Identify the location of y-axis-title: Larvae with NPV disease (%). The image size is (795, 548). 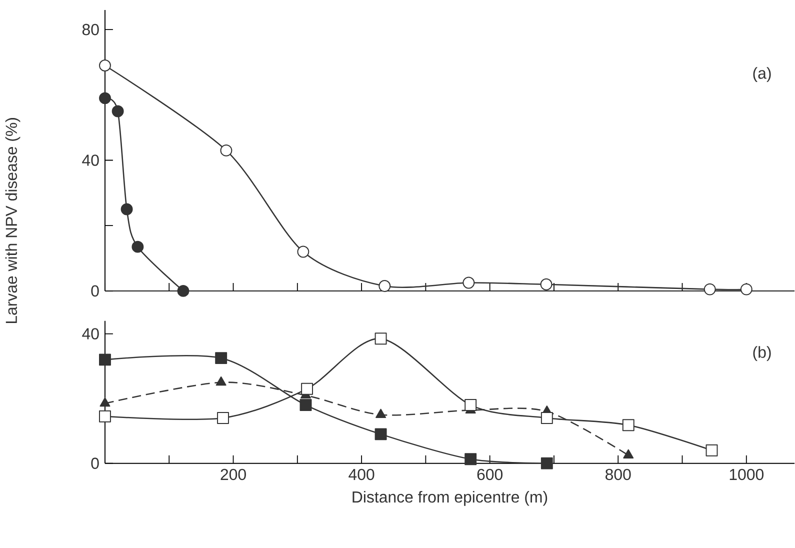
(12, 221).